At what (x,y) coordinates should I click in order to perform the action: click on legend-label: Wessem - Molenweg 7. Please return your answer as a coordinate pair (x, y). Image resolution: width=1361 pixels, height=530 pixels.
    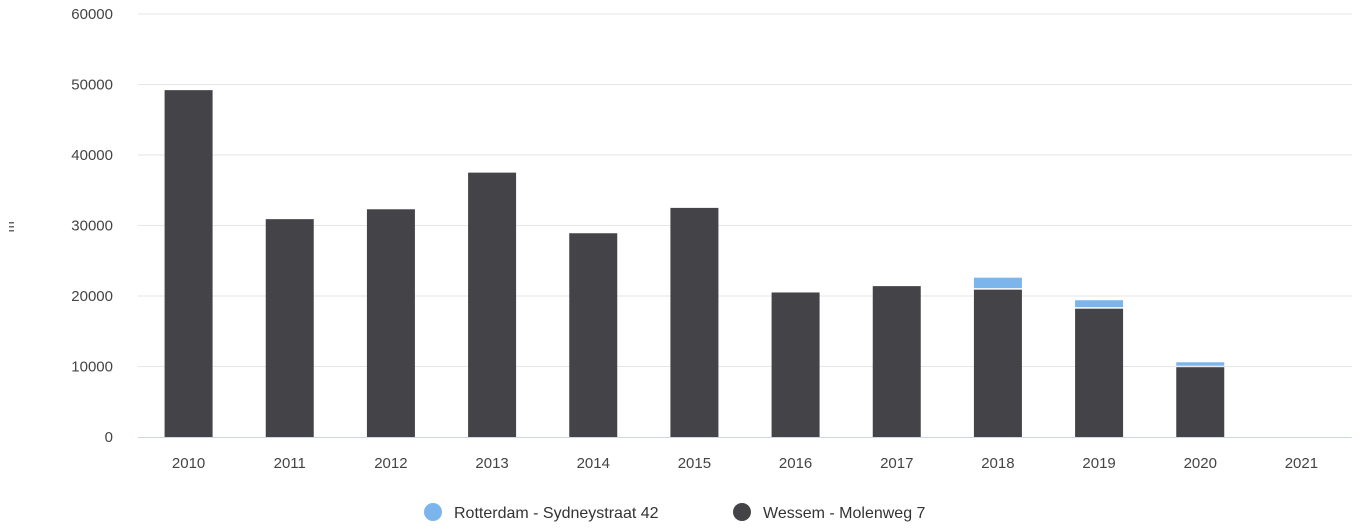
    Looking at the image, I should click on (844, 513).